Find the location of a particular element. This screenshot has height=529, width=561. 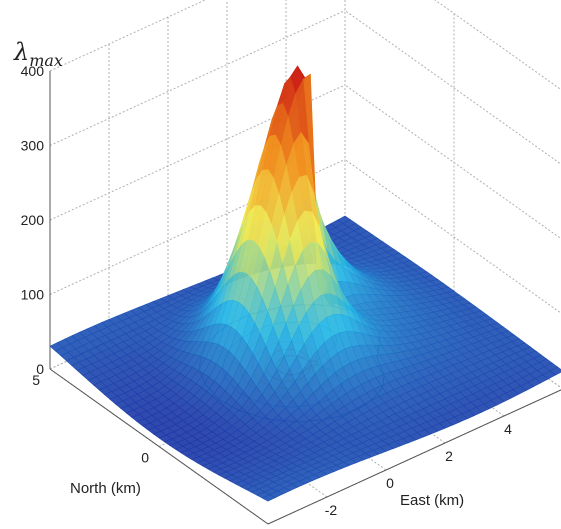

north-axis-label: North (km) is located at coordinates (105, 488).